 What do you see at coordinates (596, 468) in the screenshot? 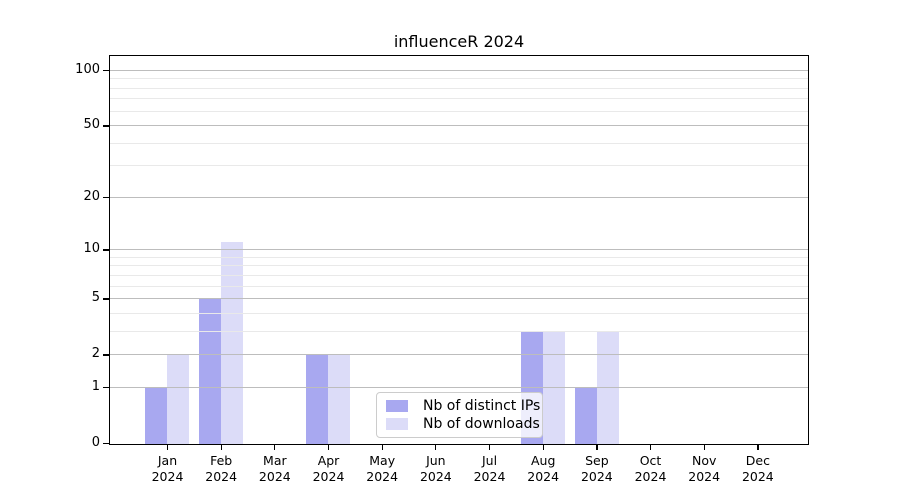
I see `x-tick-label-sep: Sep 2024` at bounding box center [596, 468].